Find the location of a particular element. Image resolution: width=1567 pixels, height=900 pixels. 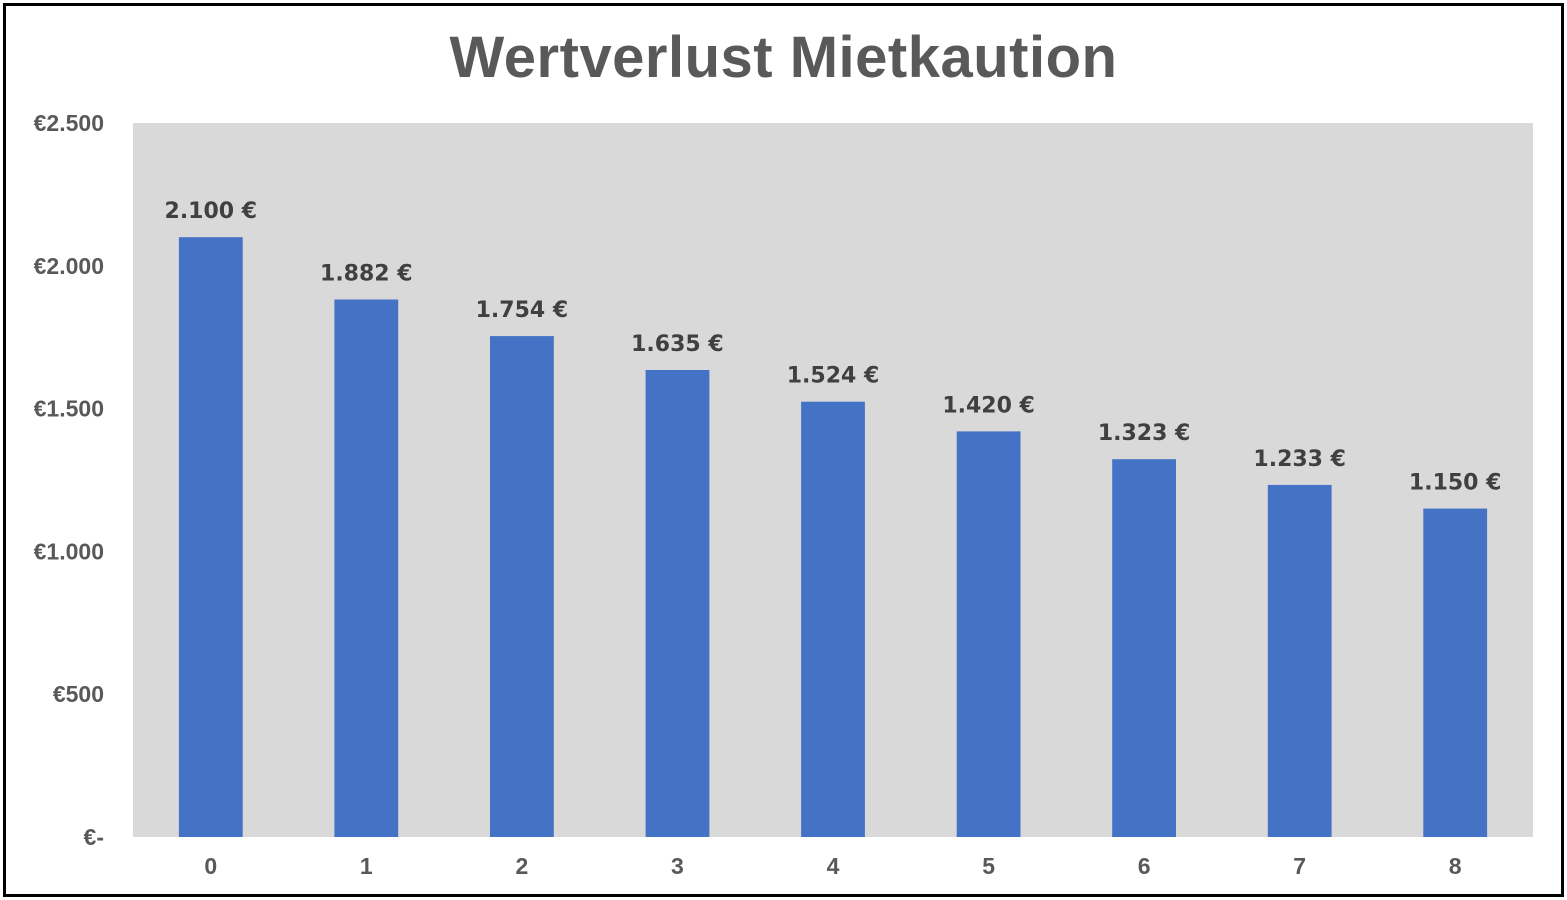

data-label-8: 1.150 € is located at coordinates (1455, 483).